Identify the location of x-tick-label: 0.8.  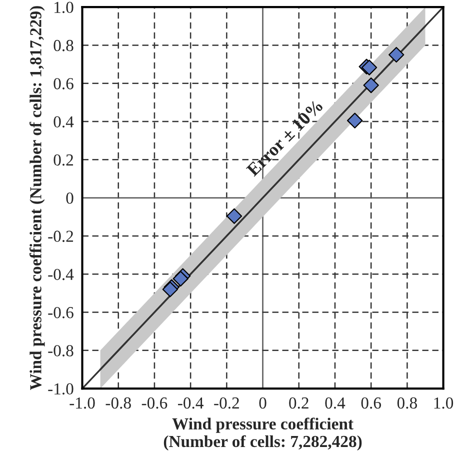
(407, 403).